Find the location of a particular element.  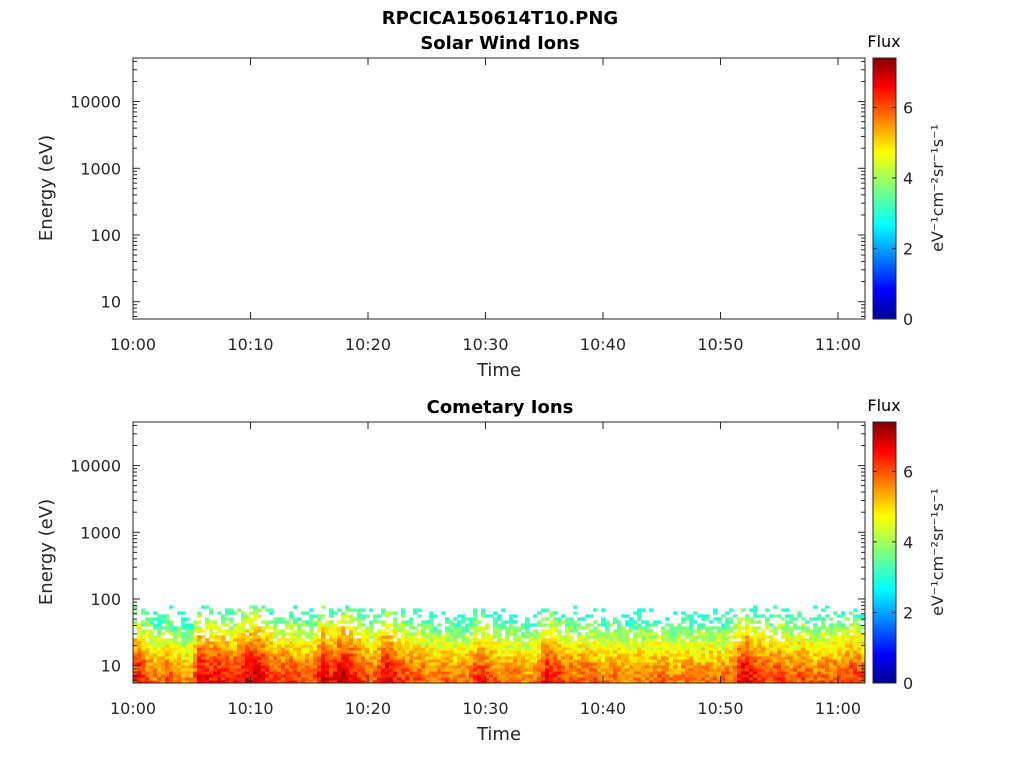

colorbar-tick-label: 0 is located at coordinates (908, 683).